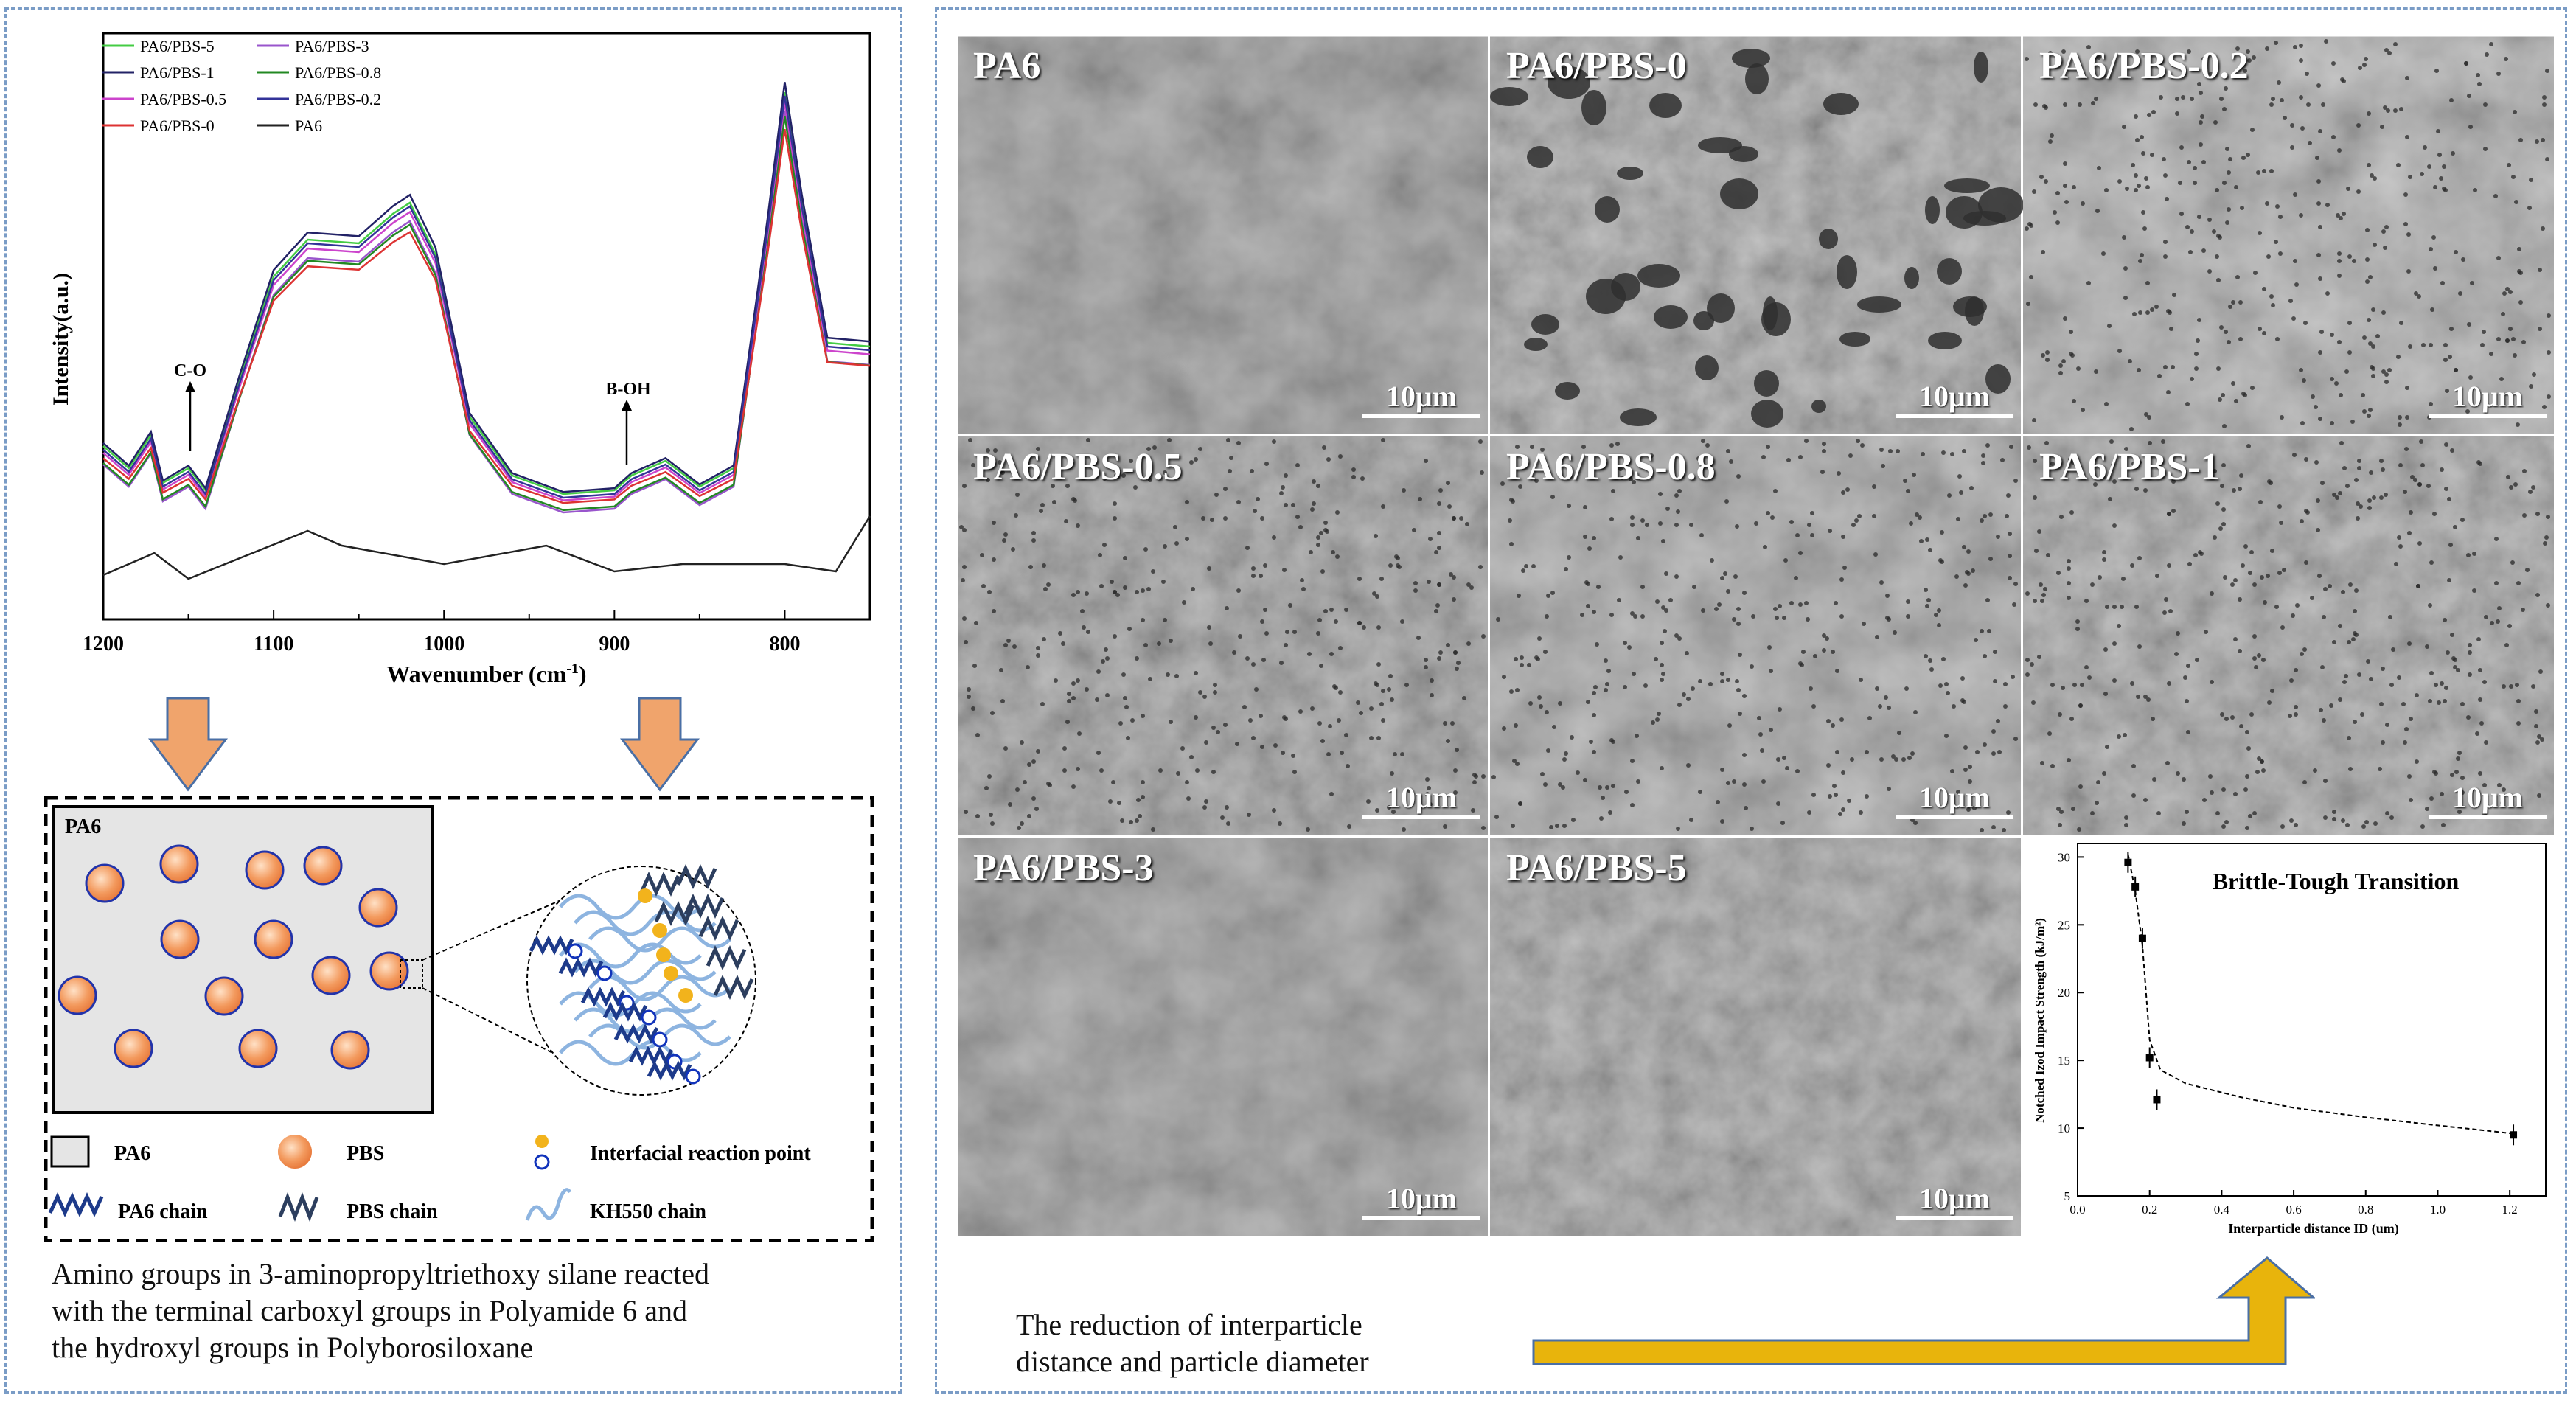  I want to click on legend-interfacial-dot, so click(542, 1141).